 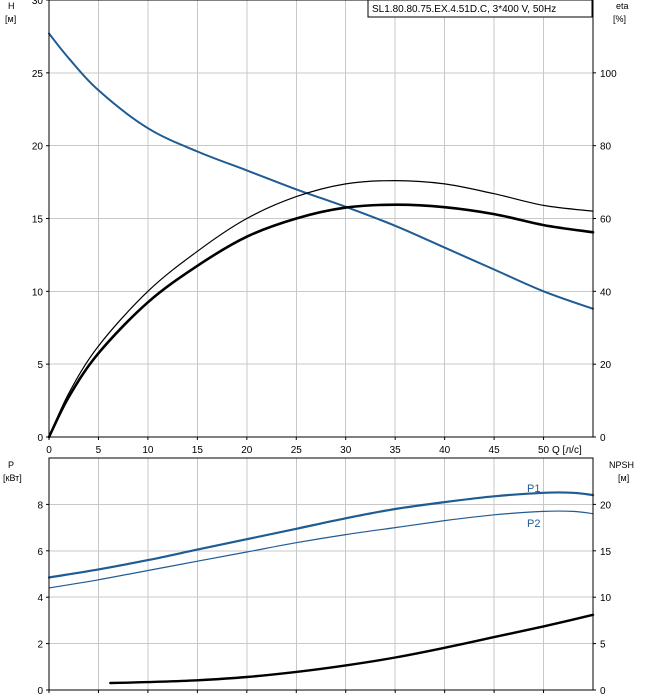 What do you see at coordinates (49, 450) in the screenshot?
I see `x-tick-label: 0` at bounding box center [49, 450].